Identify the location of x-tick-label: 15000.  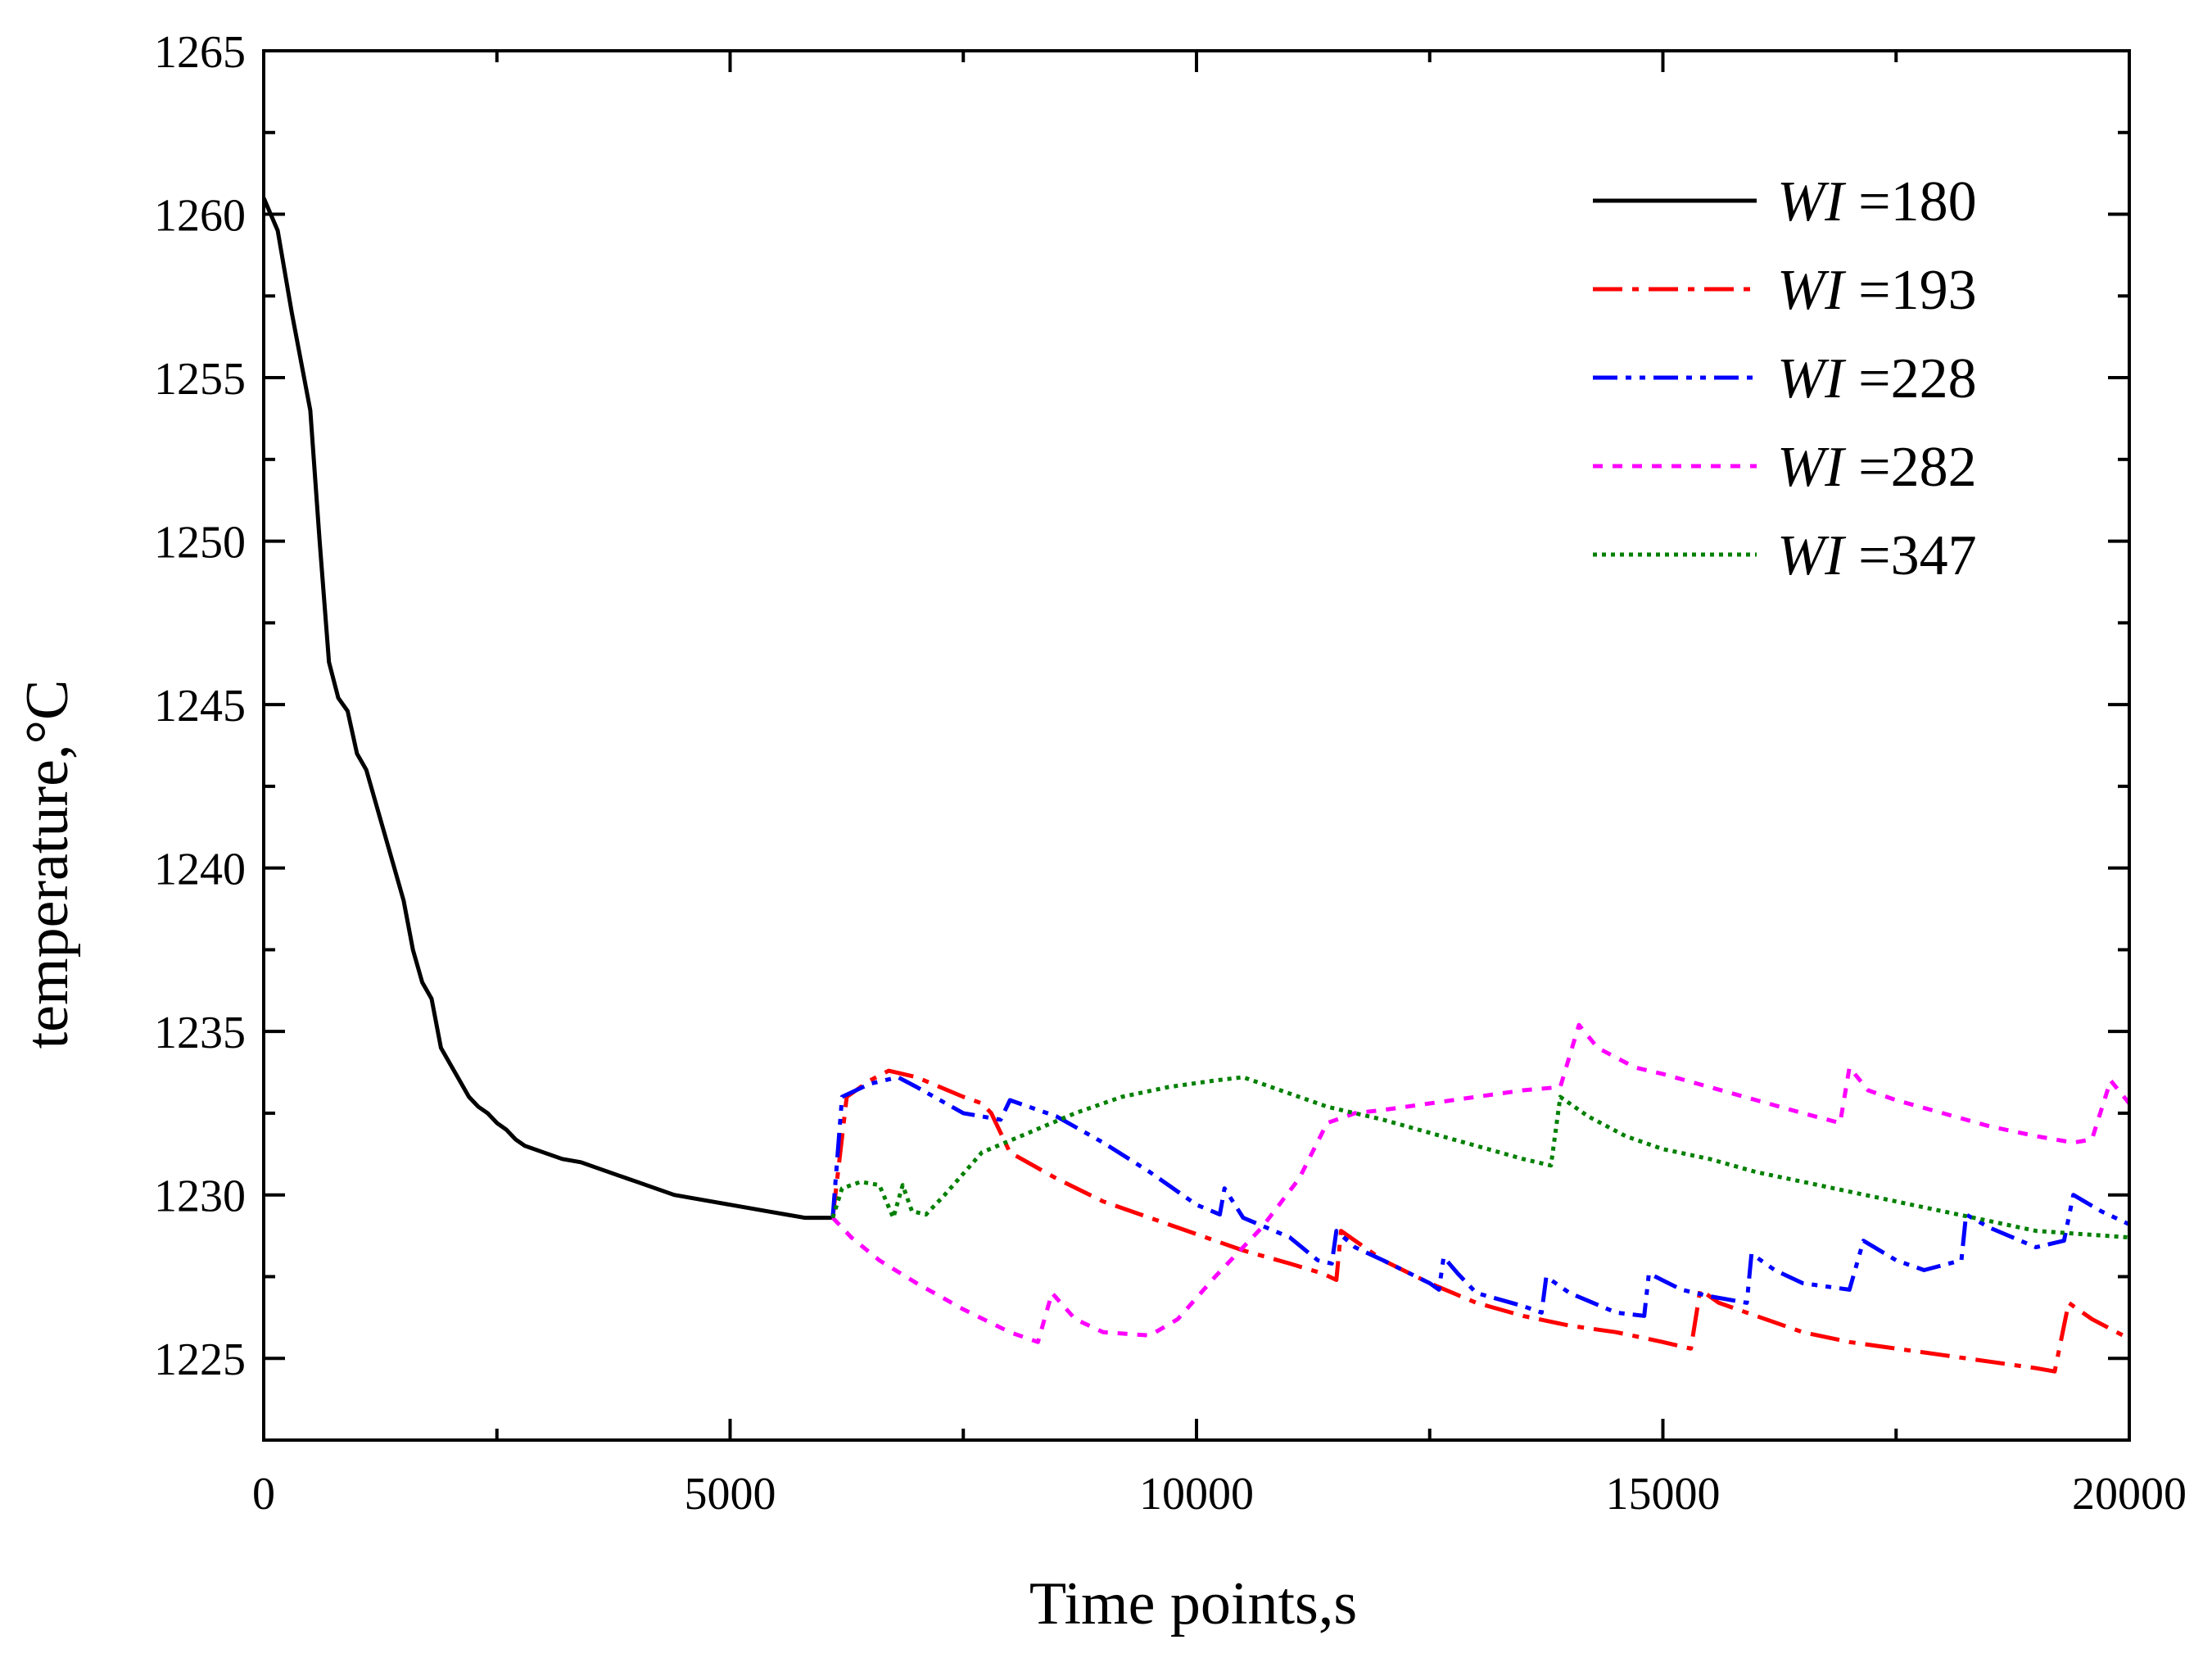
(1663, 1494).